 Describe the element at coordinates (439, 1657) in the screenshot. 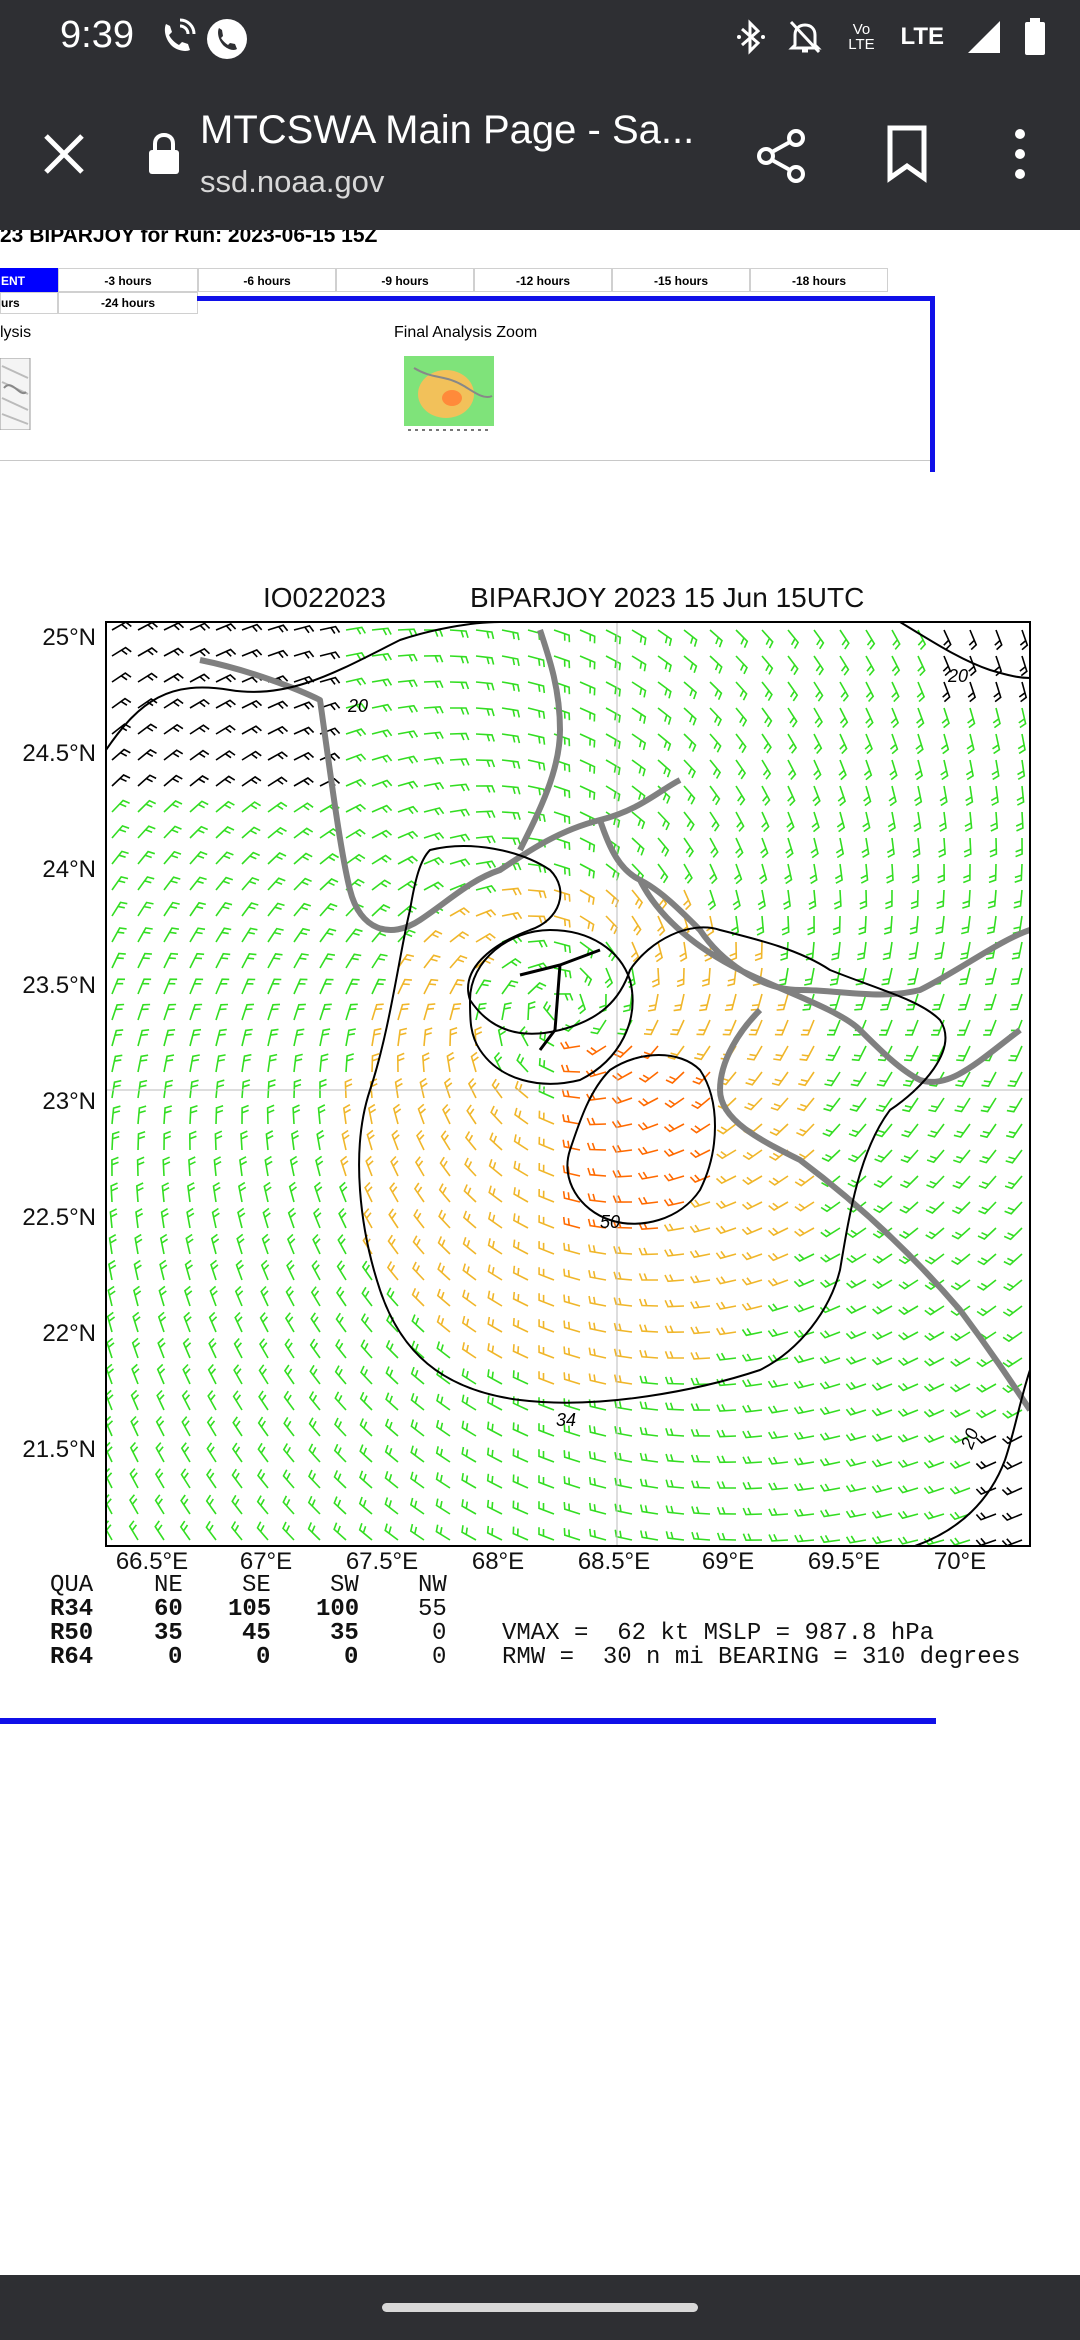

I see `radii-cell-nw: 0` at that location.